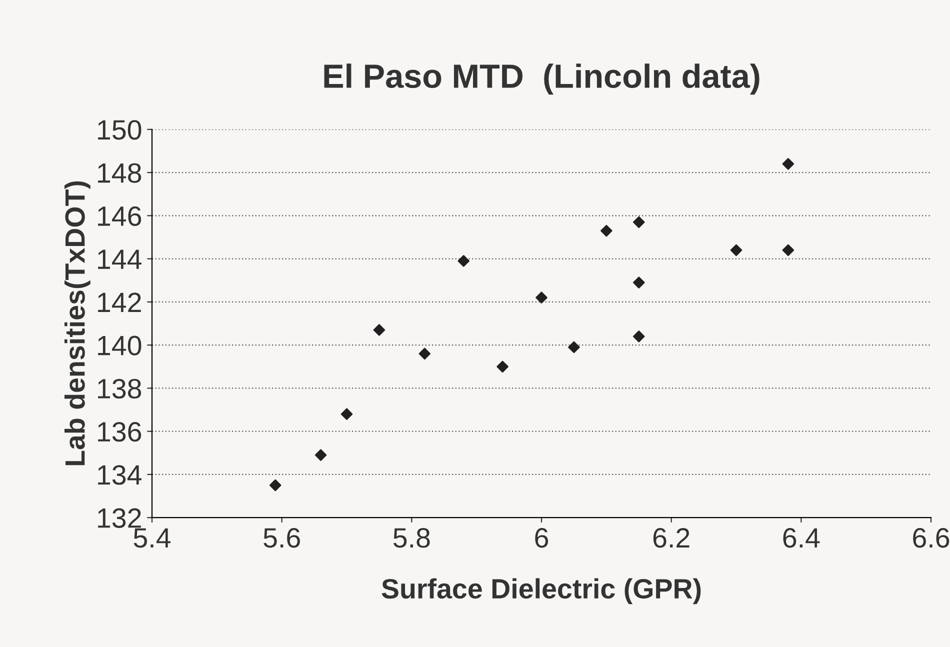 The width and height of the screenshot is (950, 647). I want to click on y-tick-label: 138, so click(120, 388).